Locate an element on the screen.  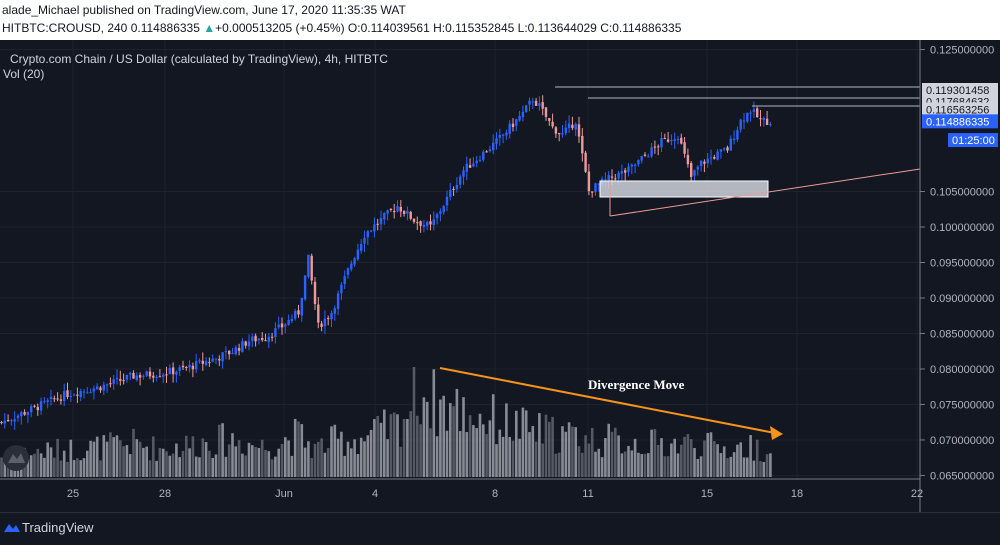
price-label-box is located at coordinates (960, 121).